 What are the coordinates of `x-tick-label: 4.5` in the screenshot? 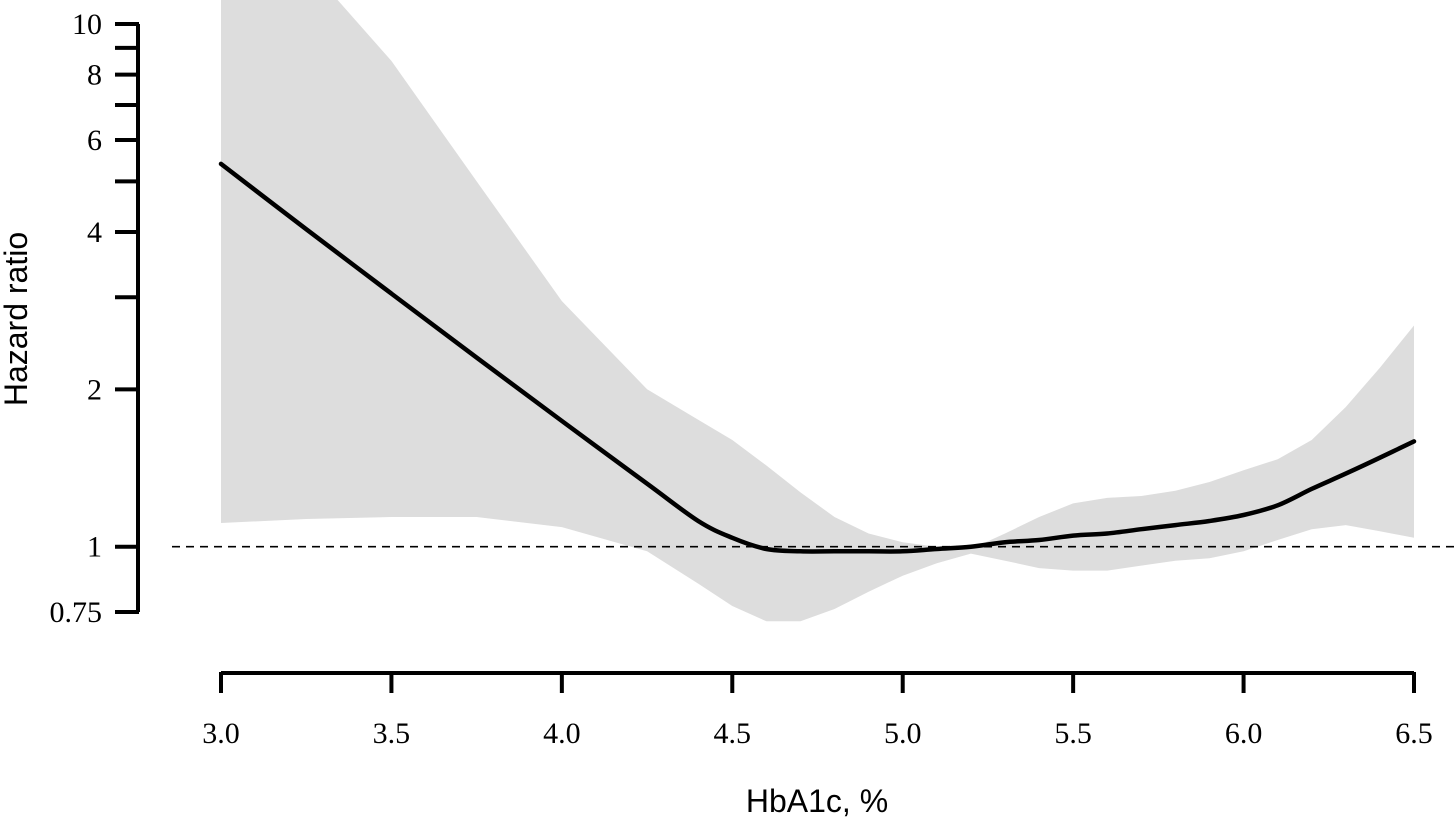 It's located at (733, 733).